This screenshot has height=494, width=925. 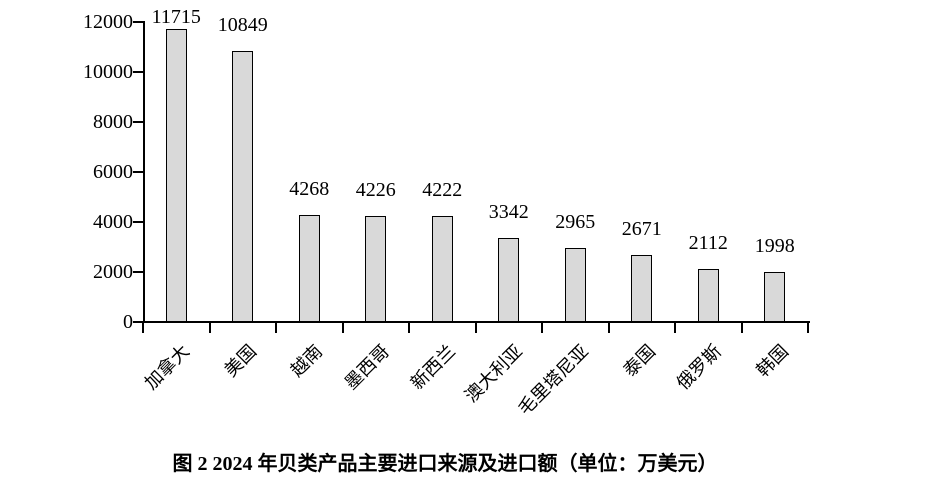 What do you see at coordinates (240, 361) in the screenshot?
I see `x-axis-category-label: 美国` at bounding box center [240, 361].